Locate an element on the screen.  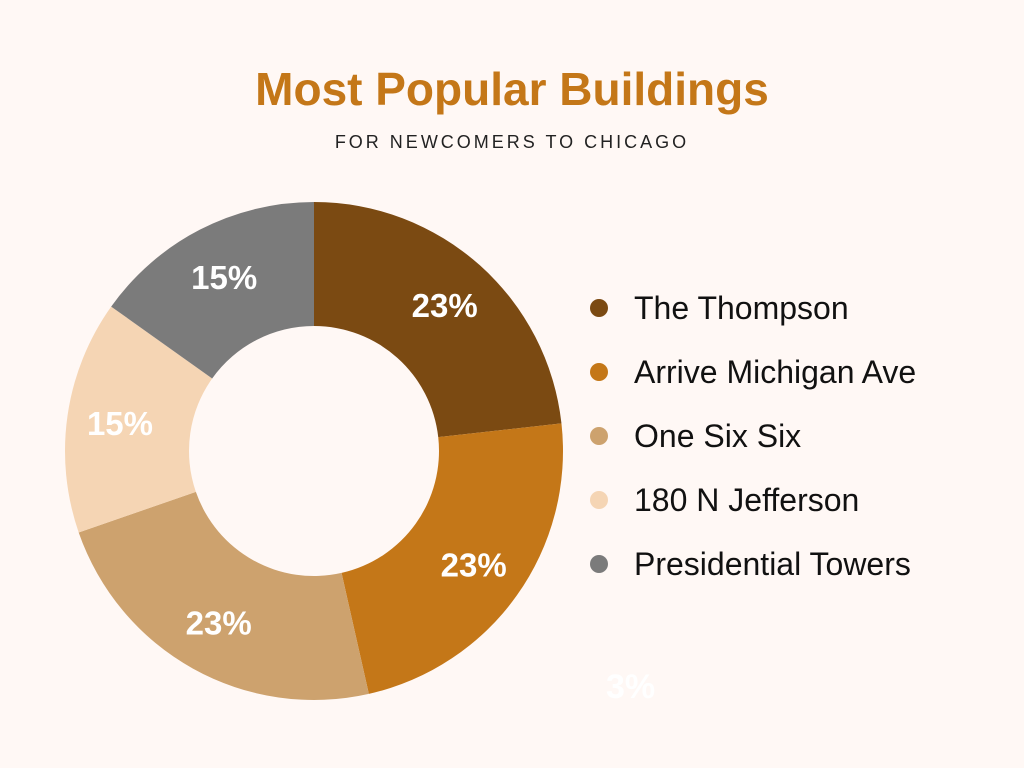
legend-item: Arrive Michigan Ave is located at coordinates (753, 372).